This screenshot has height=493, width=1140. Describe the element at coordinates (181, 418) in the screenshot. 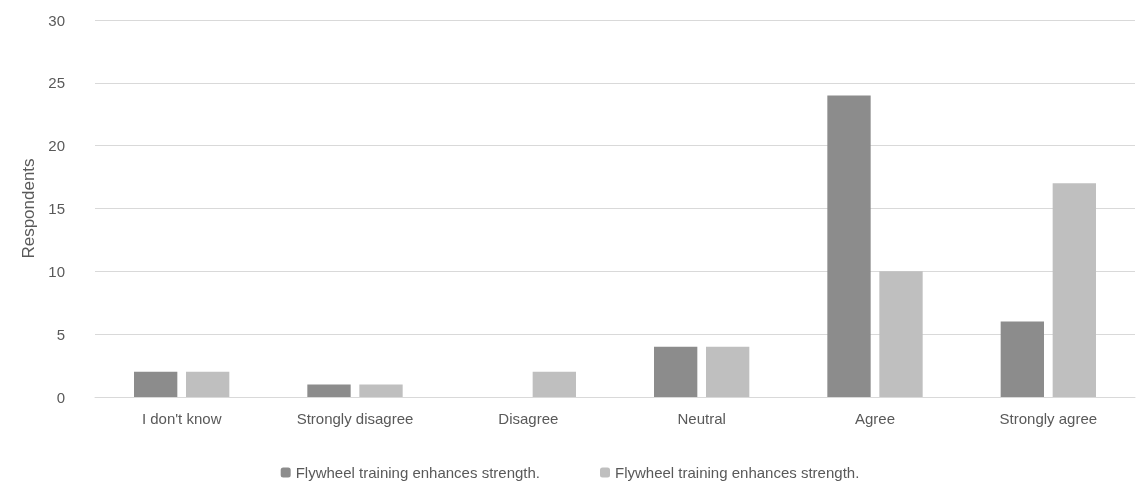

I see `x-tick-label: I don't know` at that location.